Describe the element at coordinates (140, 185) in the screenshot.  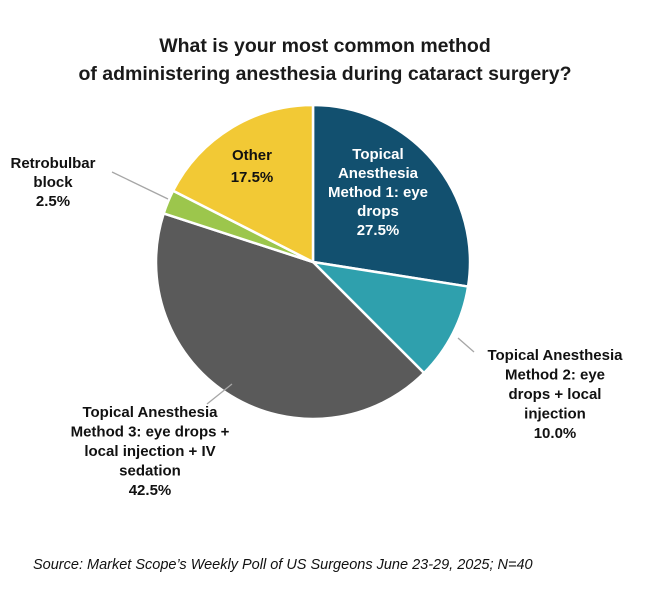
I see `pie-slice-retrobulbar-block-leader-line` at that location.